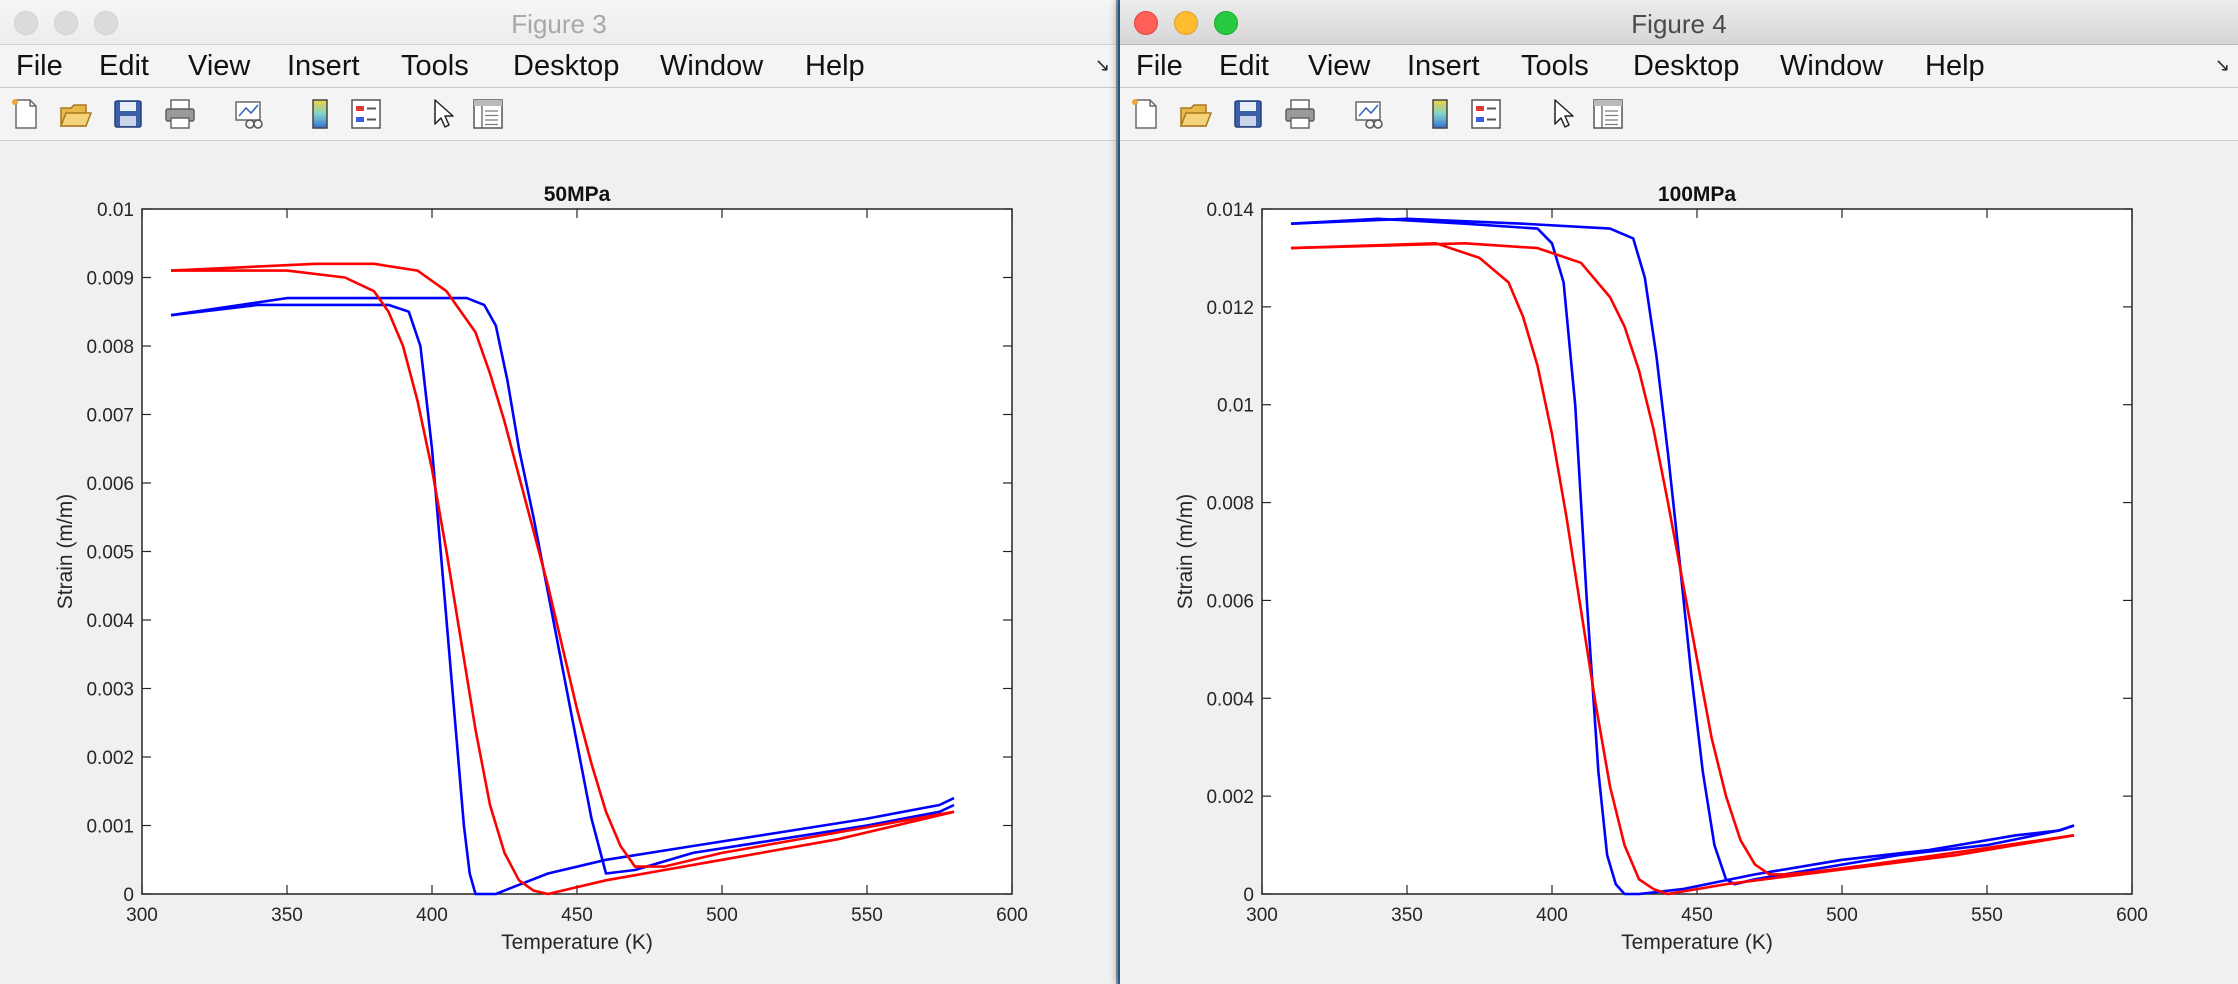 The image size is (2238, 984). Describe the element at coordinates (110, 621) in the screenshot. I see `y-tick-label: 0.004` at that location.